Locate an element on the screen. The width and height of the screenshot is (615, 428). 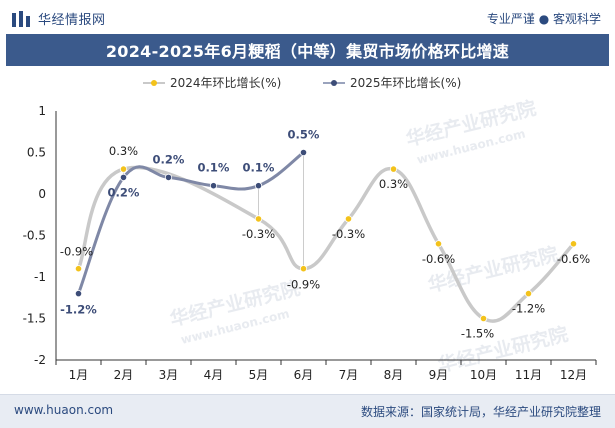
x-tick-label: 10月 is located at coordinates (483, 375).